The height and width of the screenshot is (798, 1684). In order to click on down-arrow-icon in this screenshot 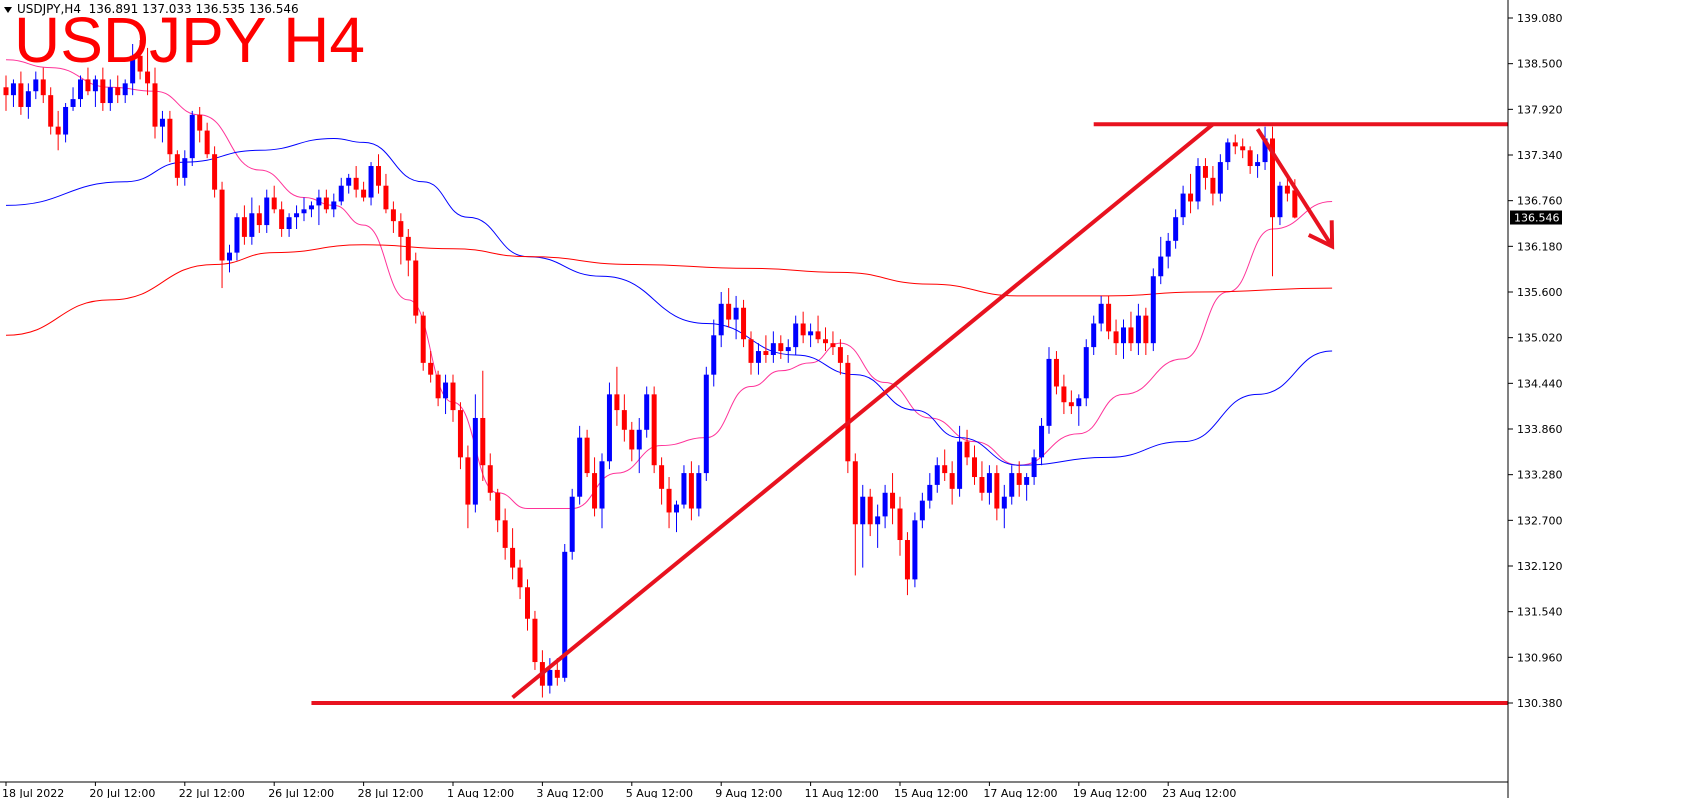, I will do `click(1321, 235)`.